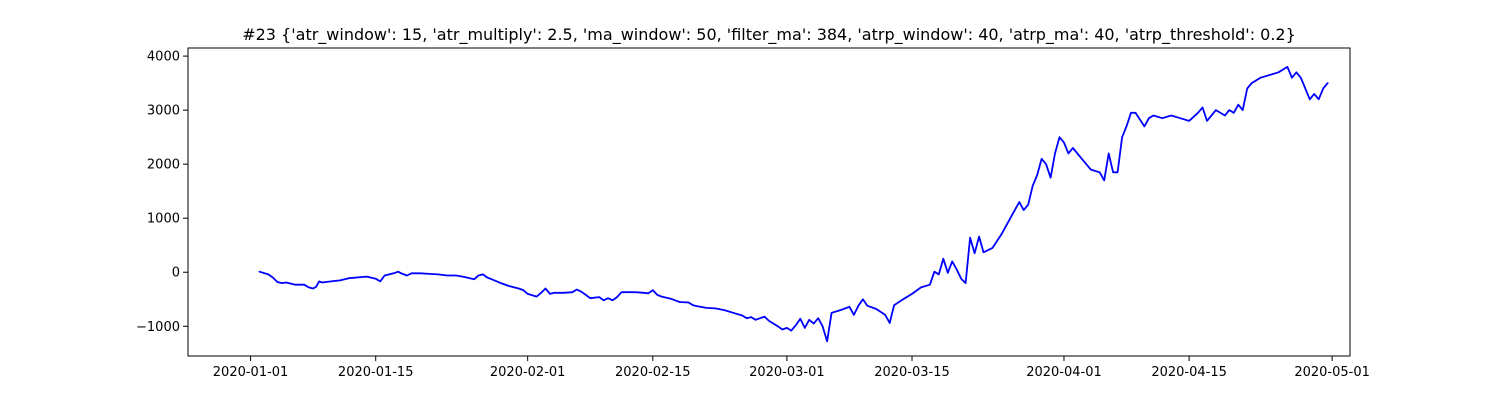 The image size is (1500, 400). Describe the element at coordinates (163, 111) in the screenshot. I see `y-tick-label: 3000` at that location.